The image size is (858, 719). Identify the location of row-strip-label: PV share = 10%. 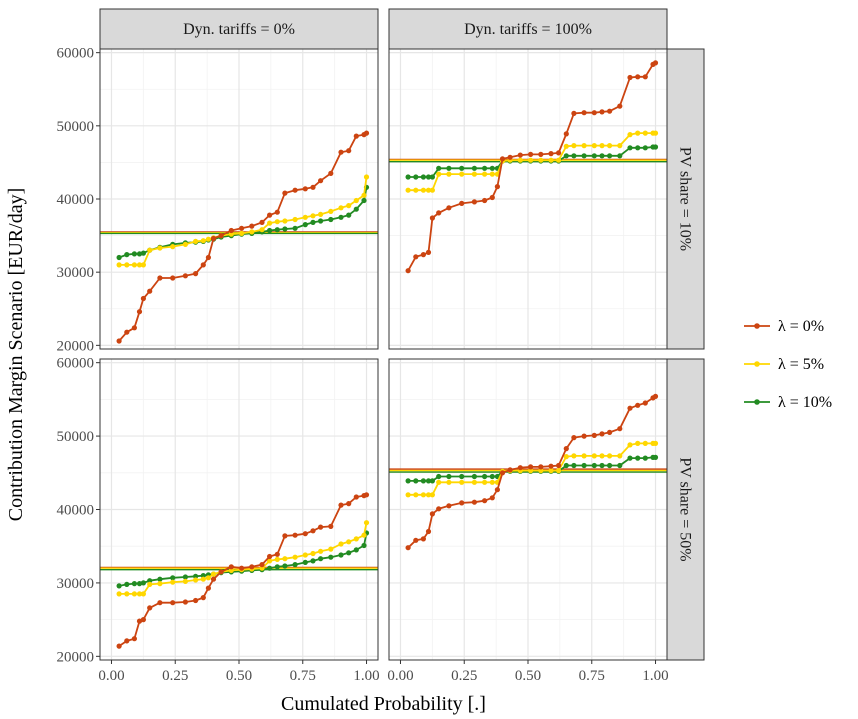
(685, 199).